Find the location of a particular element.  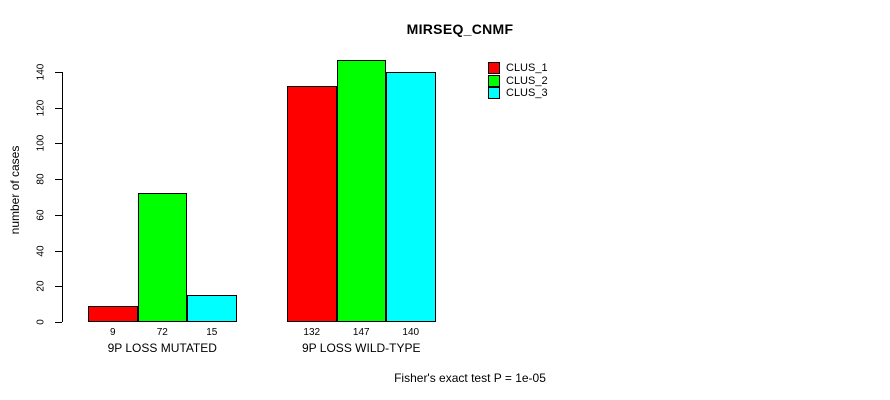

legend-label: CLUS_3 is located at coordinates (527, 93).